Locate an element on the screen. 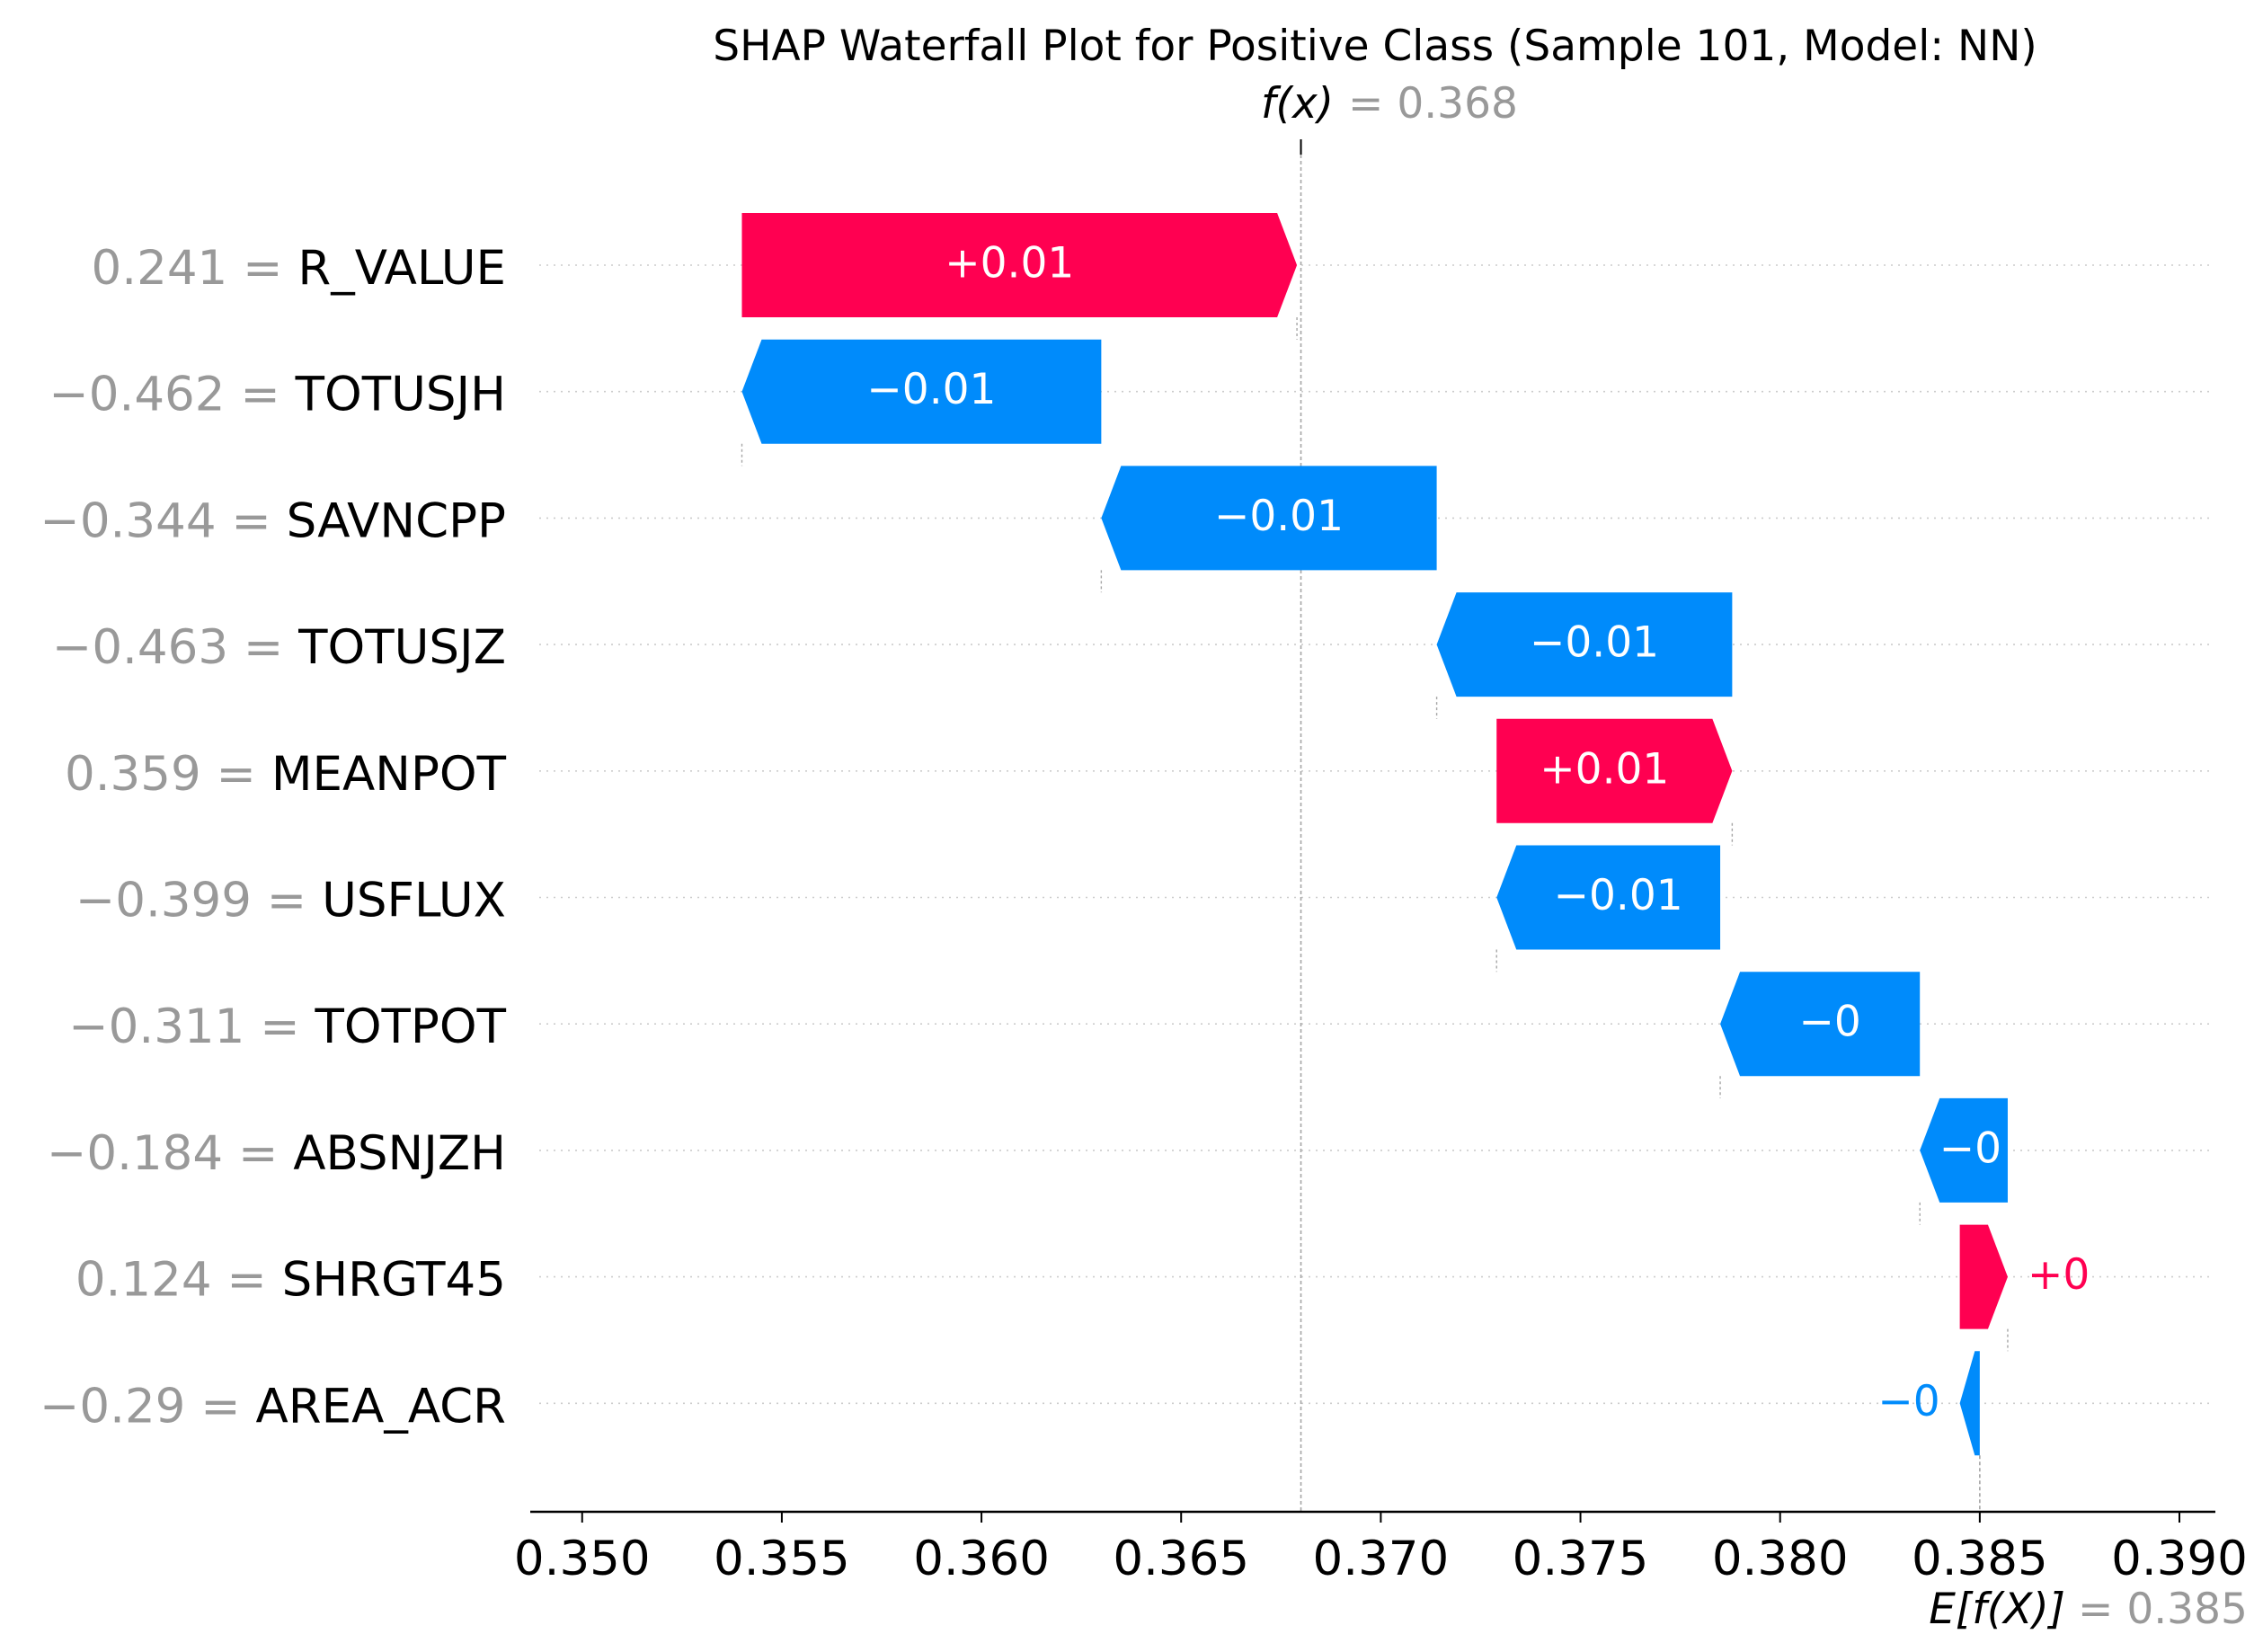  shap-bar-absnjzh is located at coordinates (1964, 1150).